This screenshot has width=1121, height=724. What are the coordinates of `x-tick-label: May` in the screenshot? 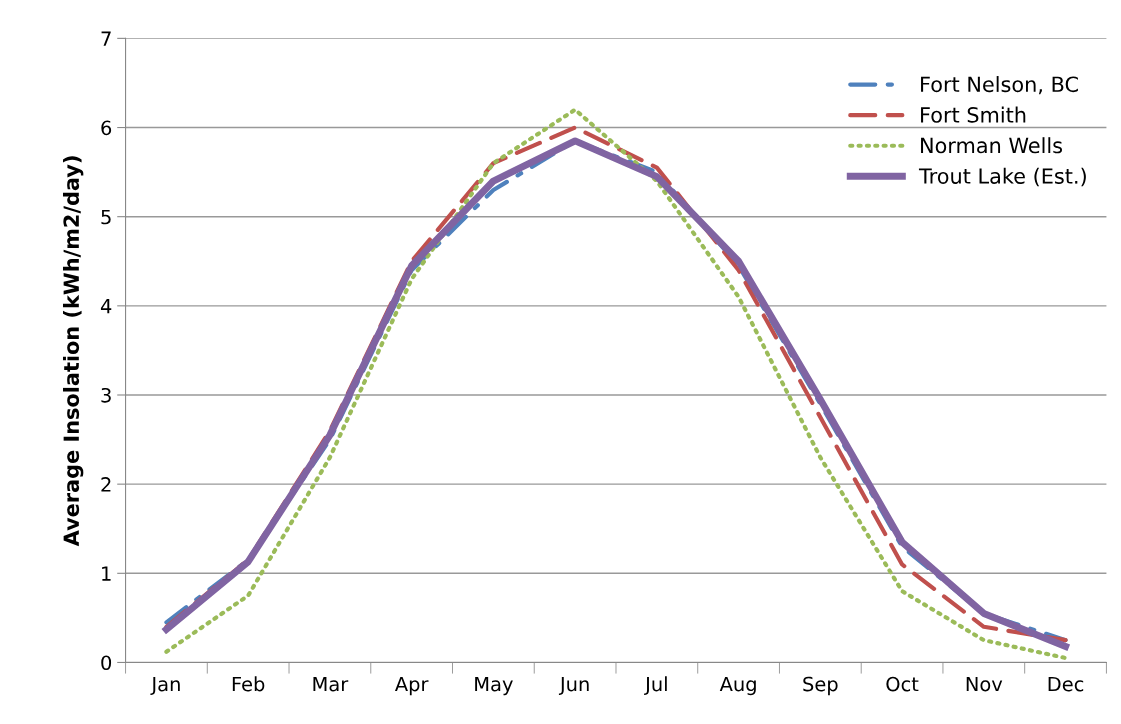 It's located at (494, 686).